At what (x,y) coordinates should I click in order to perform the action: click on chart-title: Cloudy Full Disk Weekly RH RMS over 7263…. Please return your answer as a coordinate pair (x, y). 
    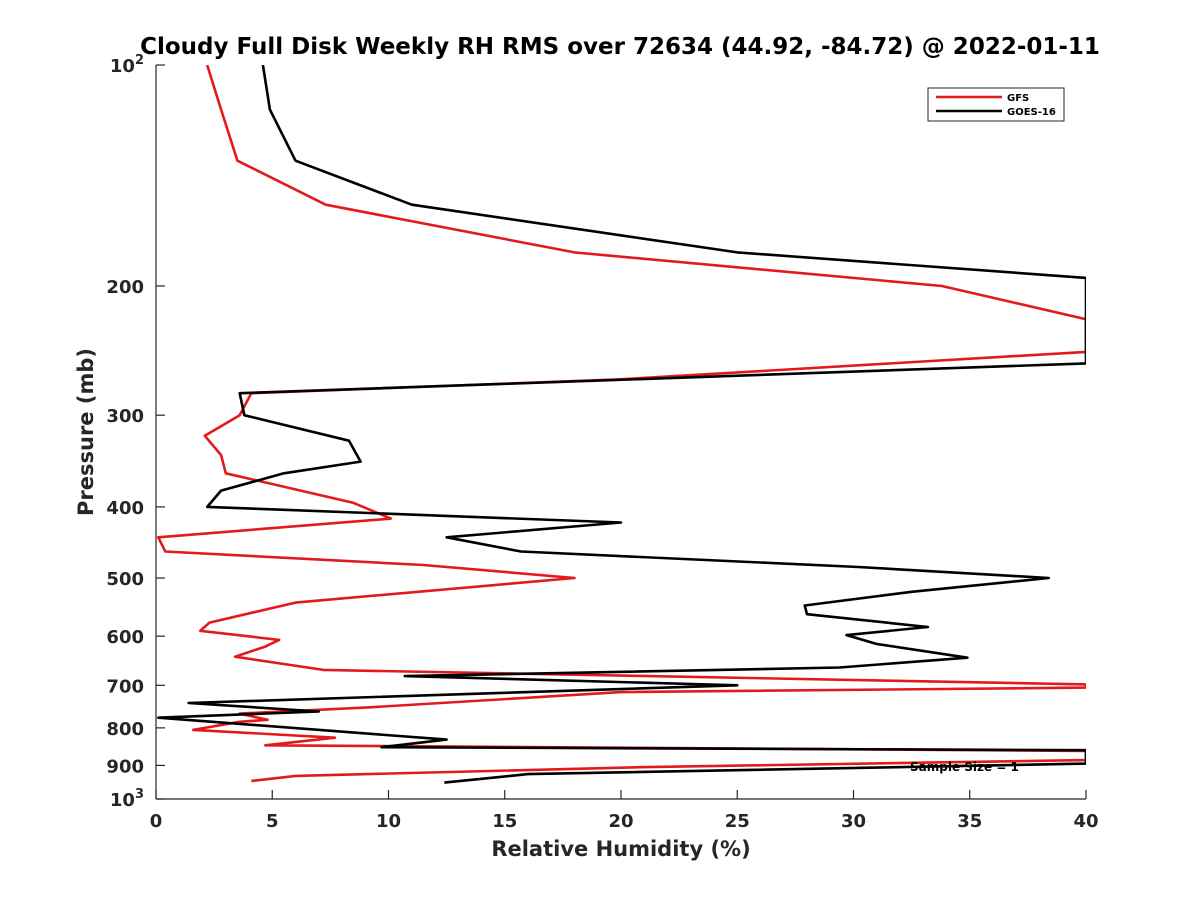
    Looking at the image, I should click on (620, 47).